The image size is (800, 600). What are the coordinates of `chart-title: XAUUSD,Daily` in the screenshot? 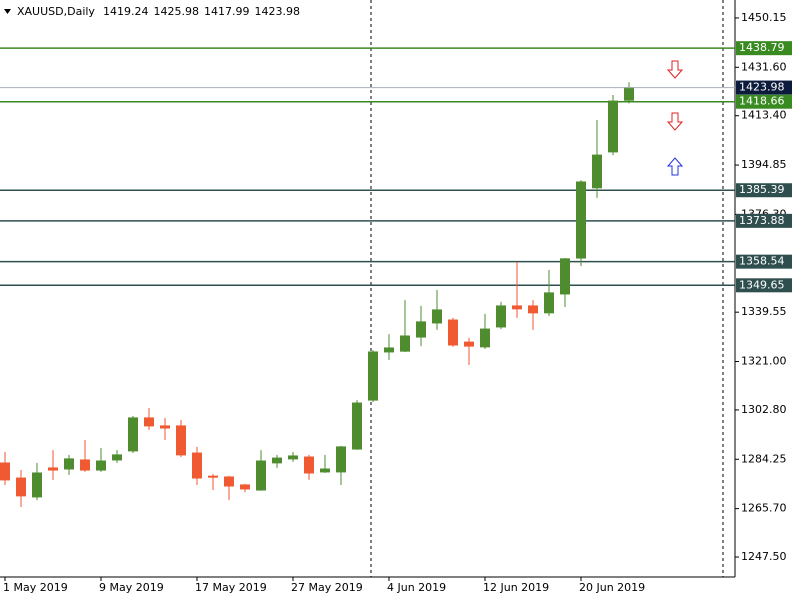 It's located at (56, 11).